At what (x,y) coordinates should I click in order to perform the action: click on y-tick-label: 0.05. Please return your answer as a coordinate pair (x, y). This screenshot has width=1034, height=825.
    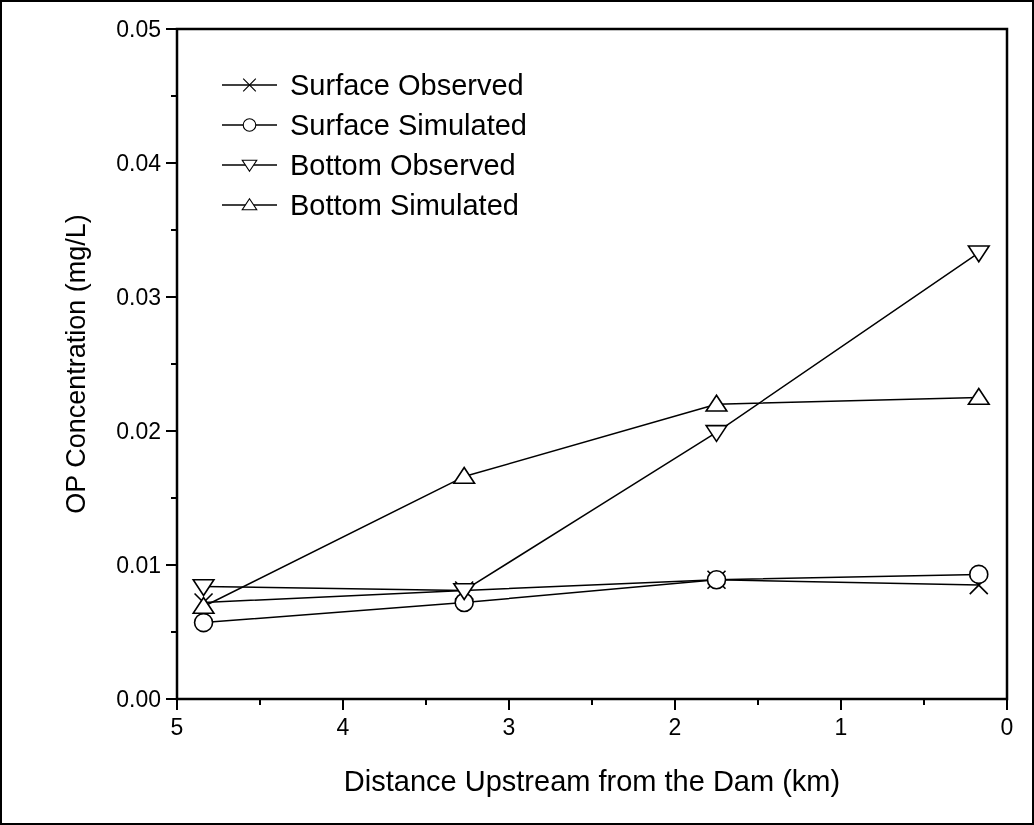
    Looking at the image, I should click on (138, 29).